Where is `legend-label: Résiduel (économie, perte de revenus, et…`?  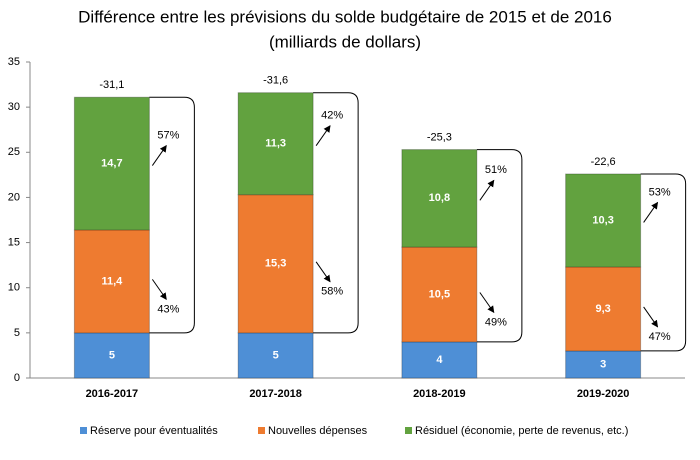 legend-label: Résiduel (économie, perte de revenus, et… is located at coordinates (521, 431).